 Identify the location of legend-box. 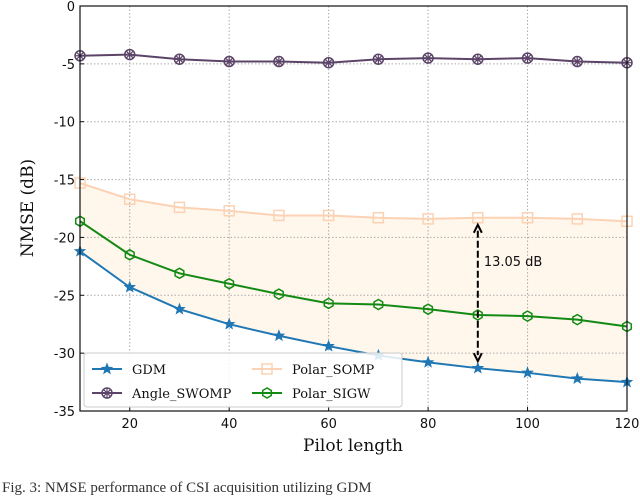
(243, 380).